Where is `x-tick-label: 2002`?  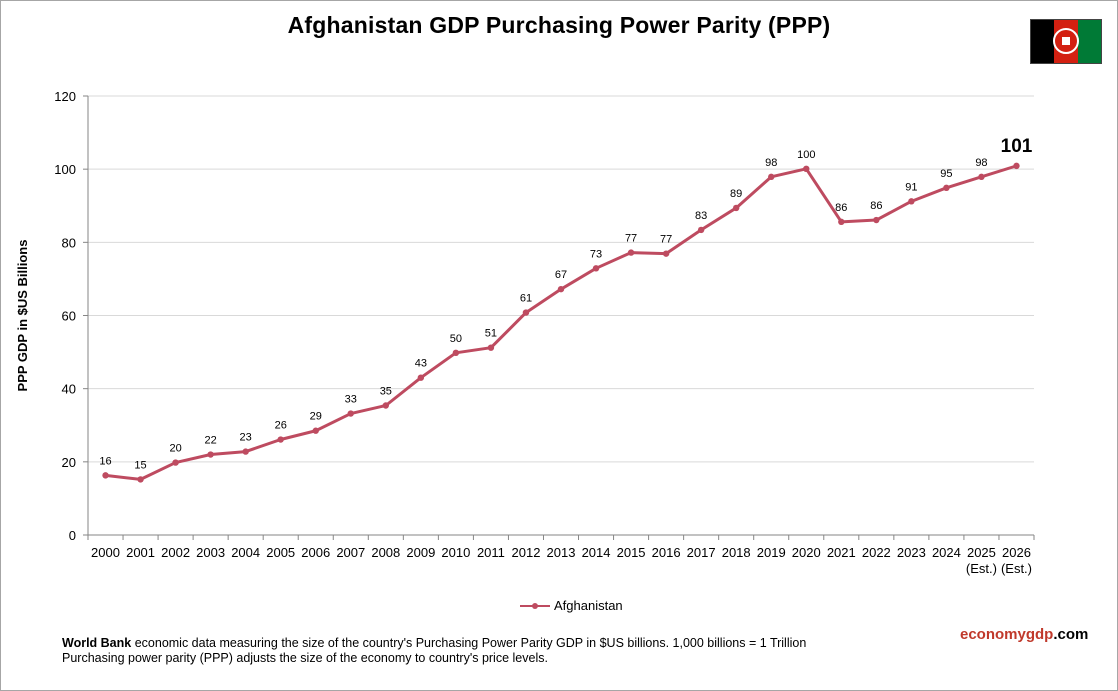 x-tick-label: 2002 is located at coordinates (175, 552).